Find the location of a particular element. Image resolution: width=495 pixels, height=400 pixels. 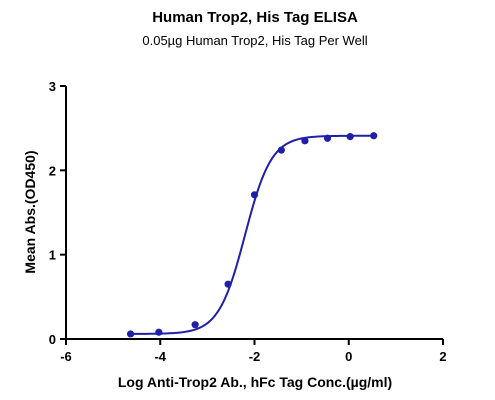

y-tick-label: 3 is located at coordinates (52, 86).